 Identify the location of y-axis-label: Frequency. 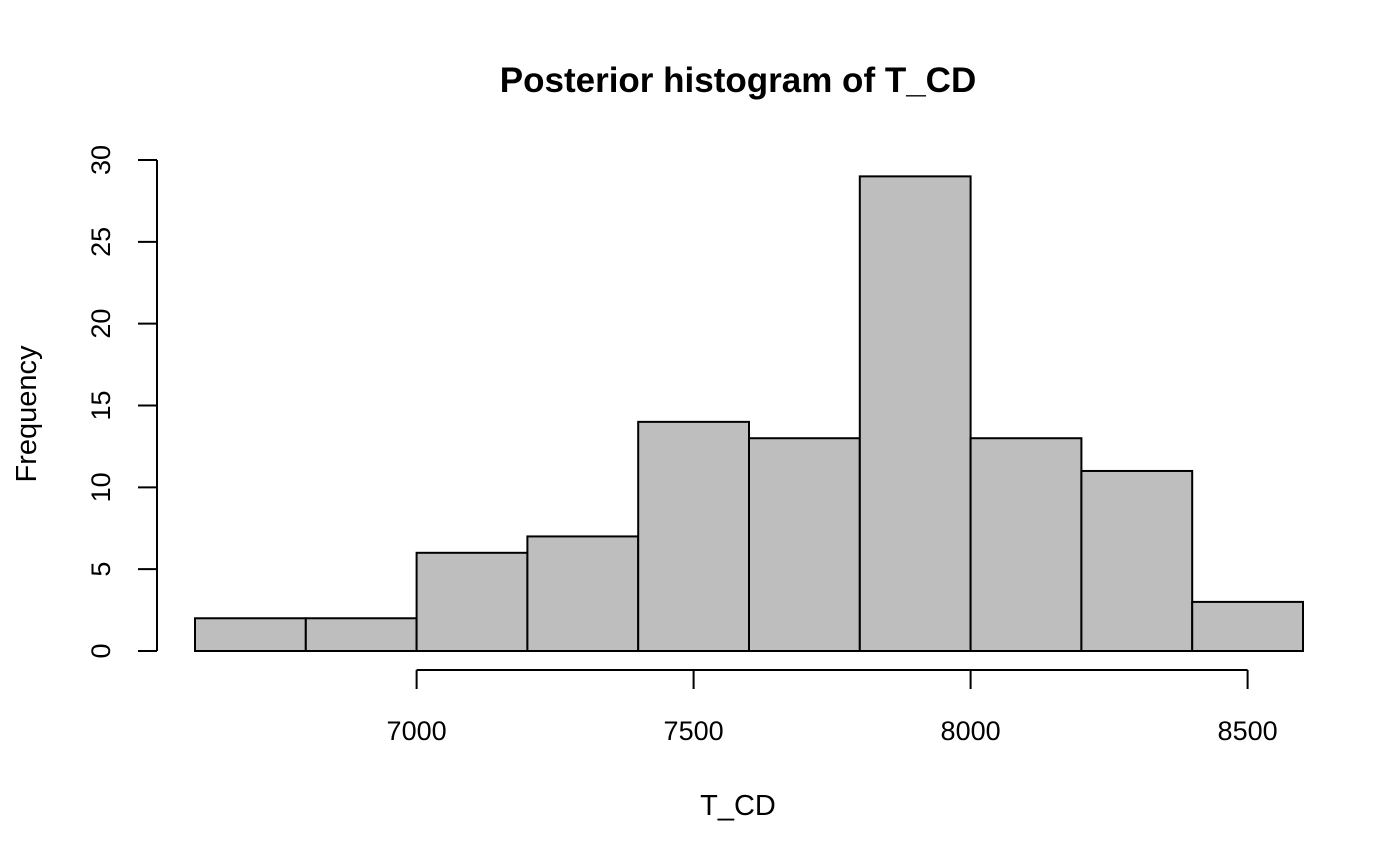
(27, 414).